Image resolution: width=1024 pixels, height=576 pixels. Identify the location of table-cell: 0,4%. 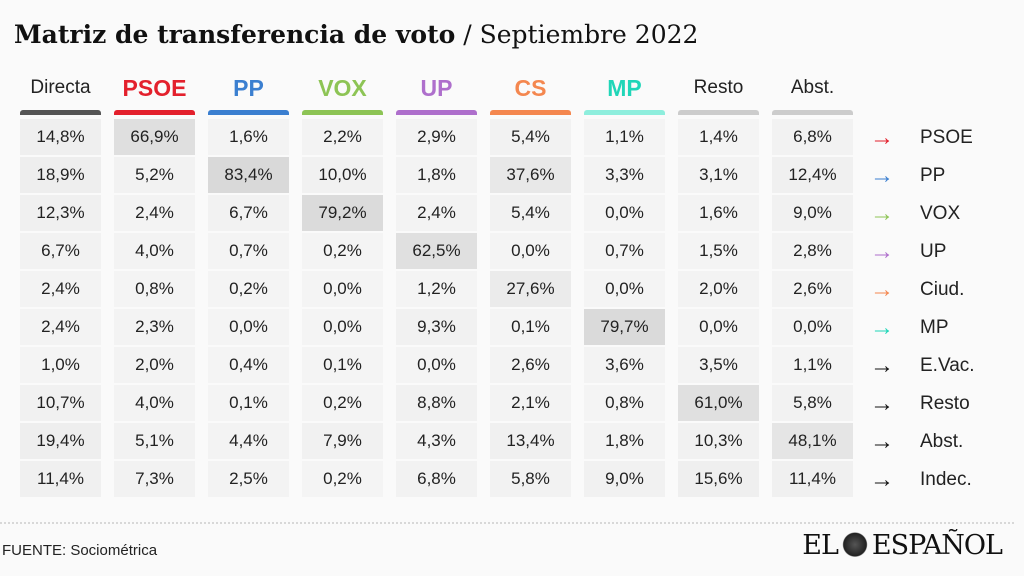
(248, 365).